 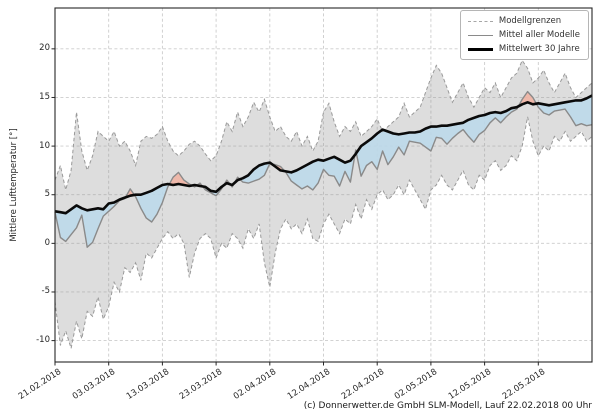 What do you see at coordinates (45, 291) in the screenshot?
I see `y-tick-label: -5` at bounding box center [45, 291].